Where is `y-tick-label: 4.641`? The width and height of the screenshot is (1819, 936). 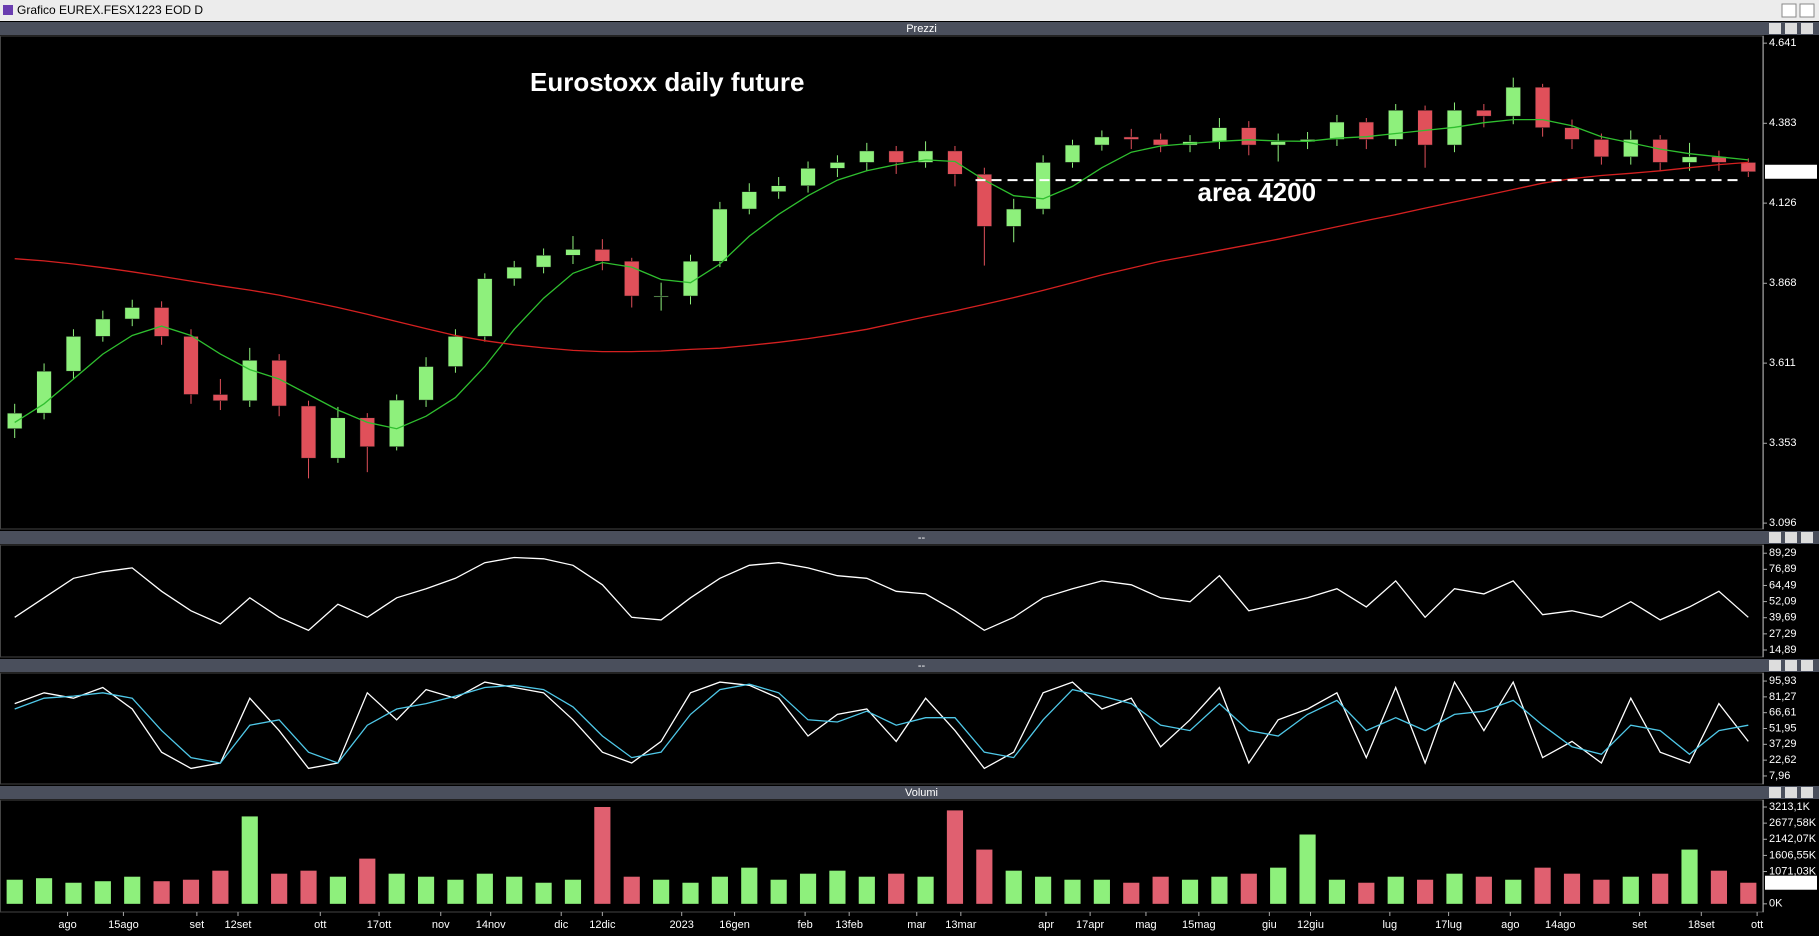
y-tick-label: 4.641 is located at coordinates (1783, 43).